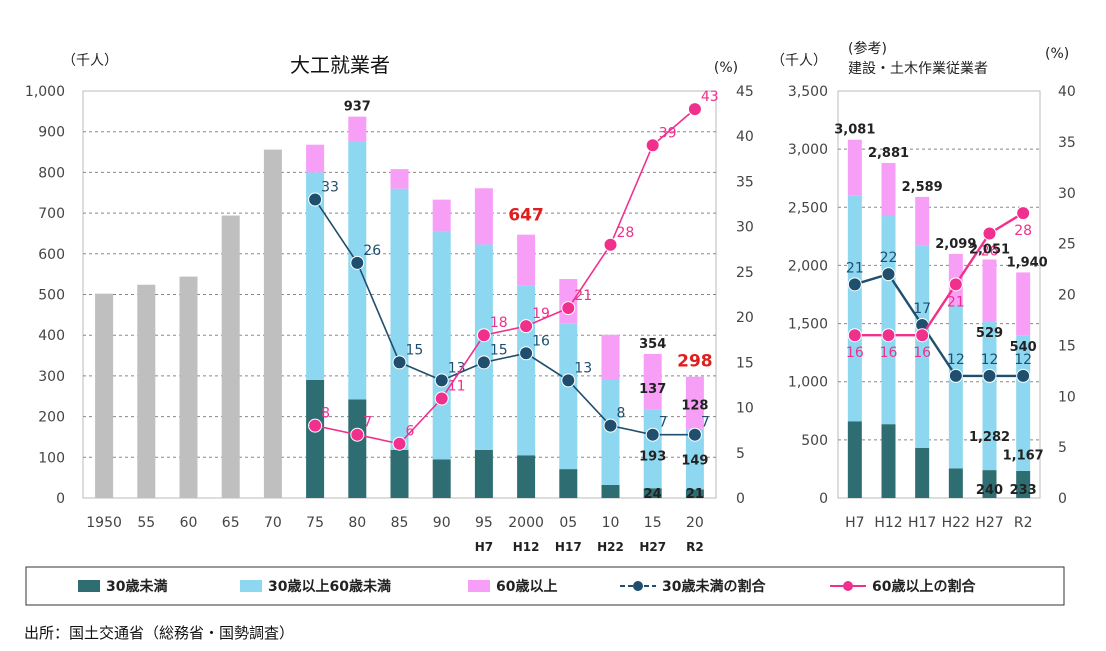  Describe the element at coordinates (714, 586) in the screenshot. I see `legend-label-3: 30歳未満の割合` at that location.